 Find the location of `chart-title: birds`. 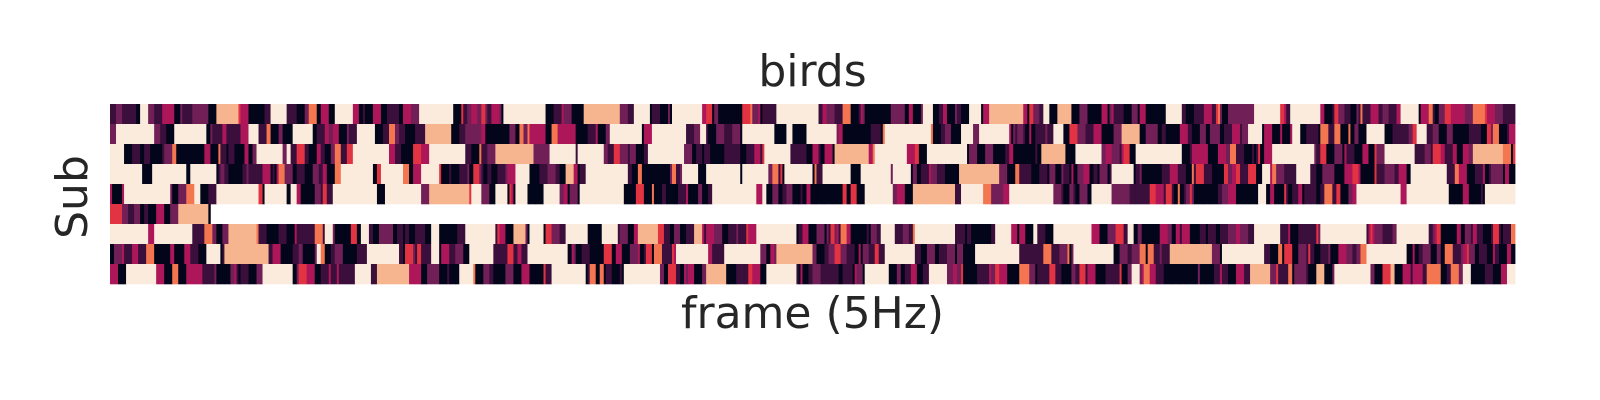

chart-title: birds is located at coordinates (812, 71).